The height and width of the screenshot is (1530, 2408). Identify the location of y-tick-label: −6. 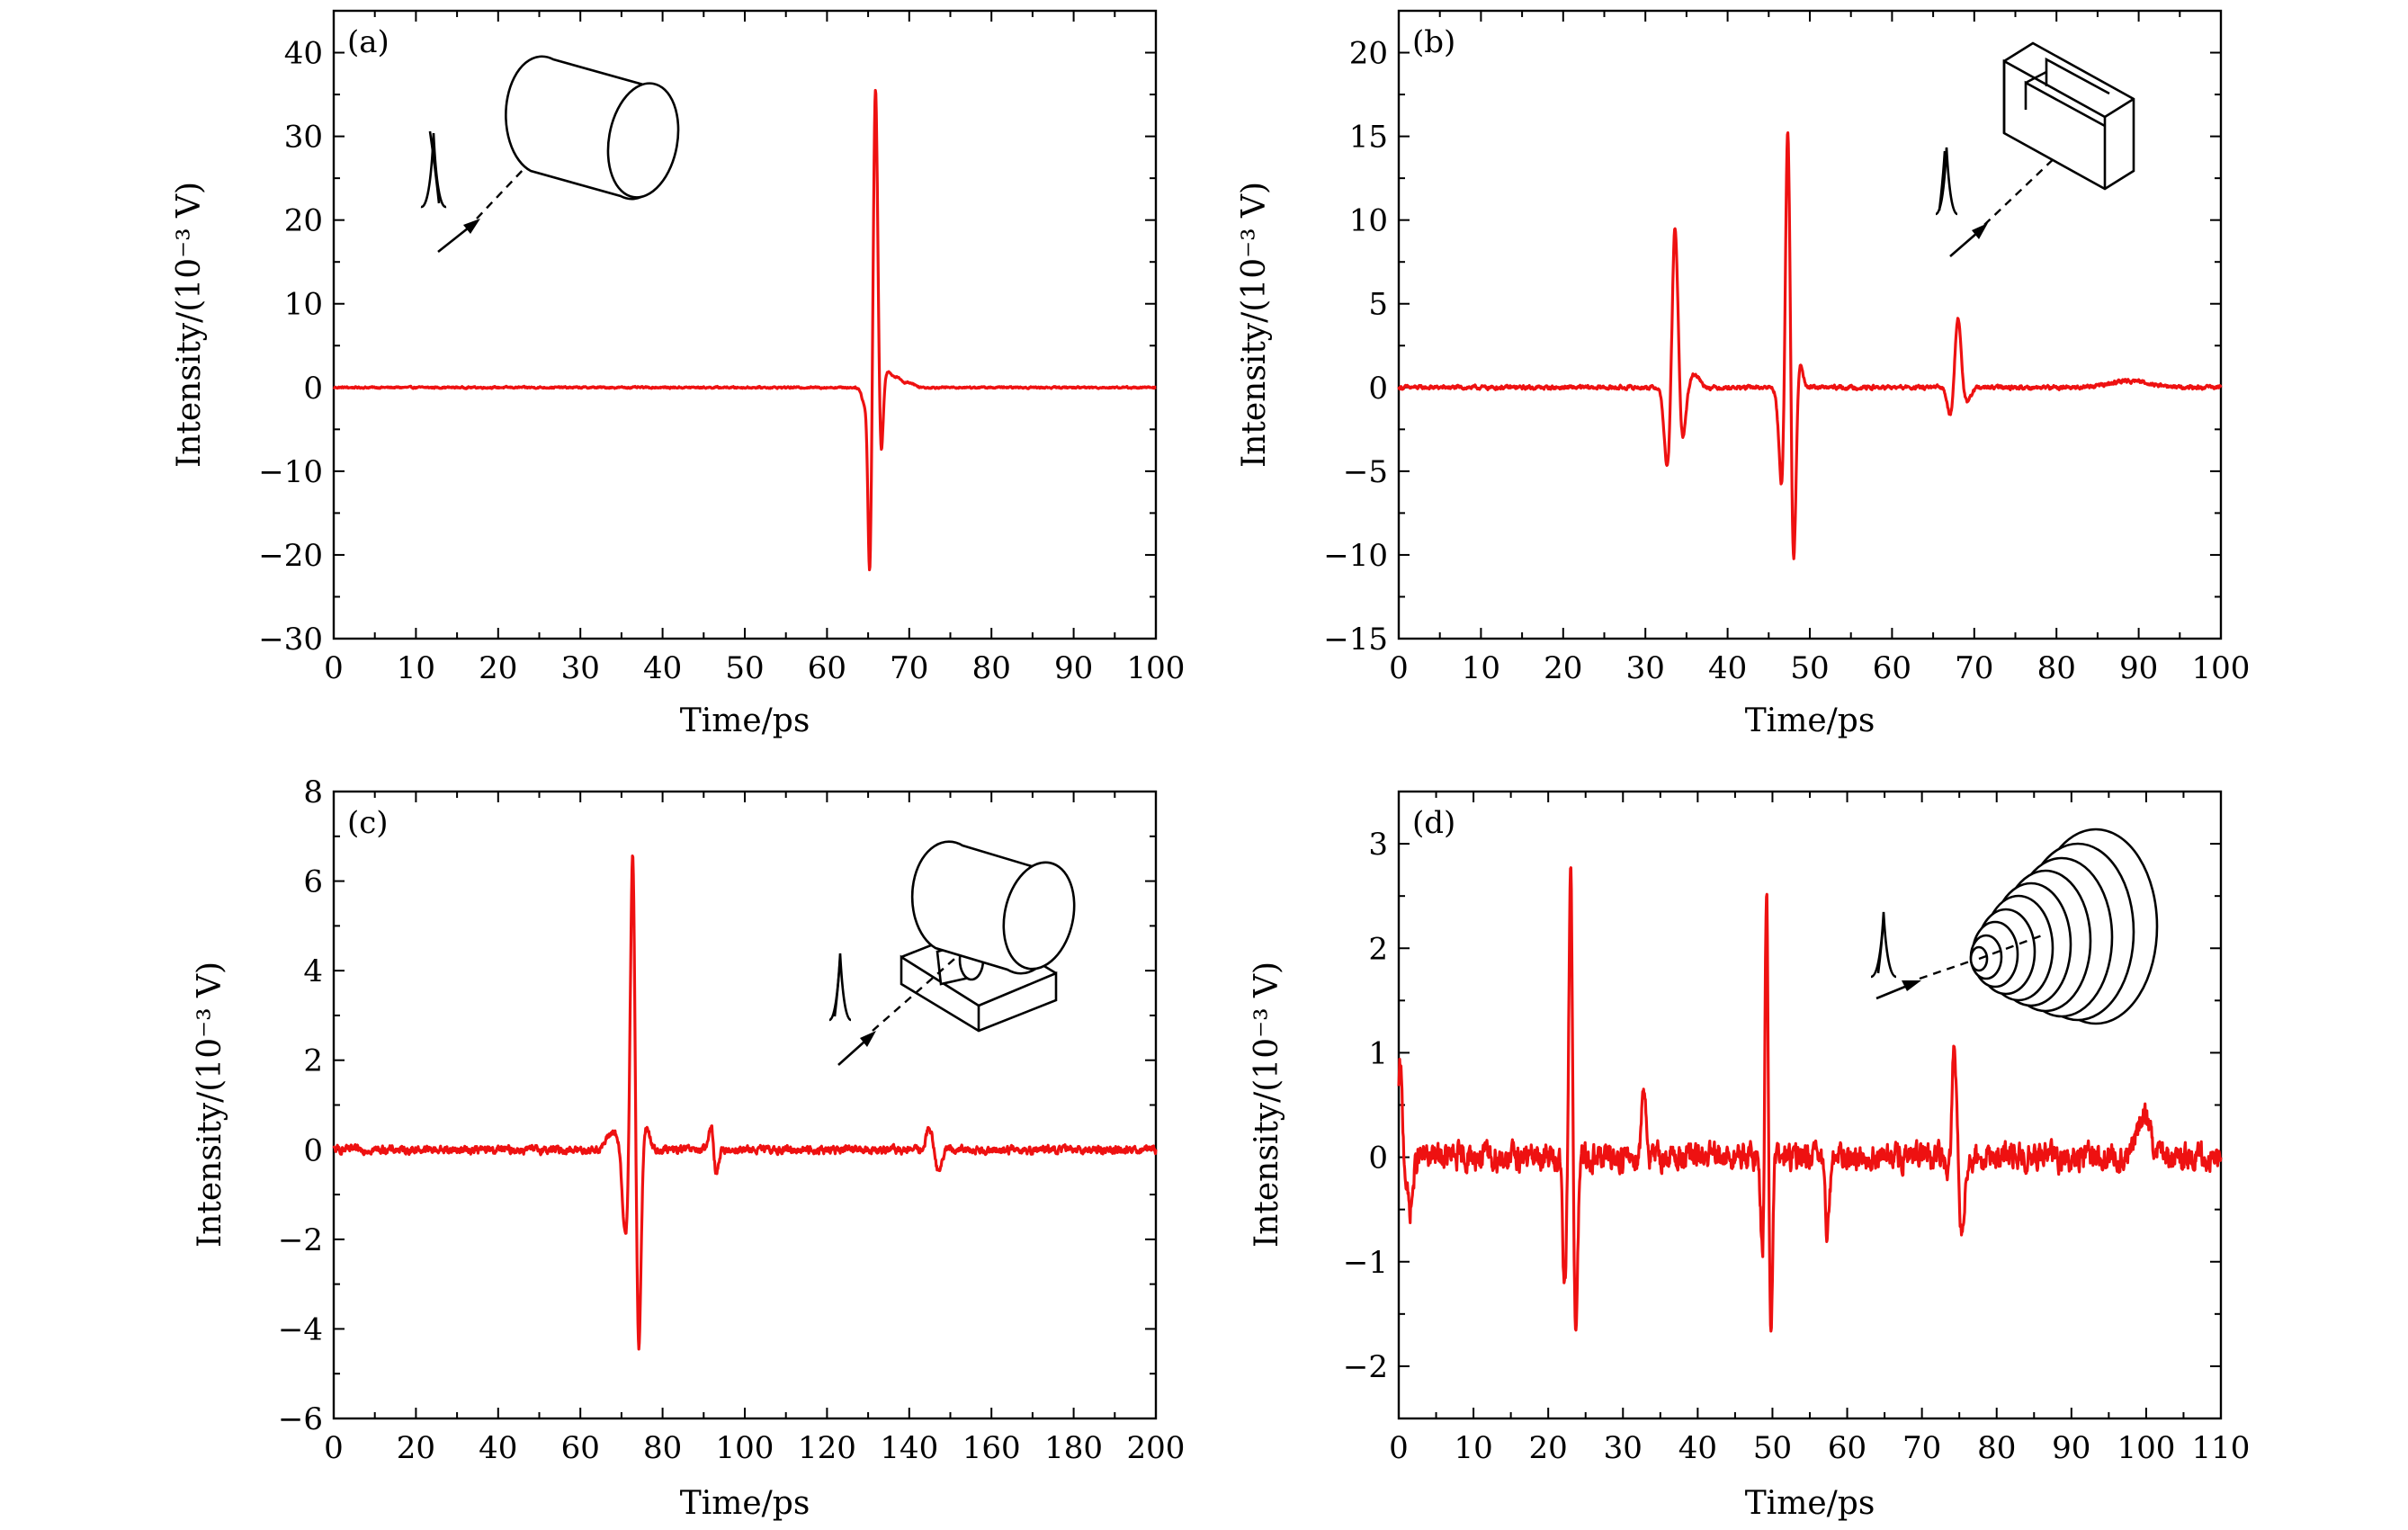
(300, 1419).